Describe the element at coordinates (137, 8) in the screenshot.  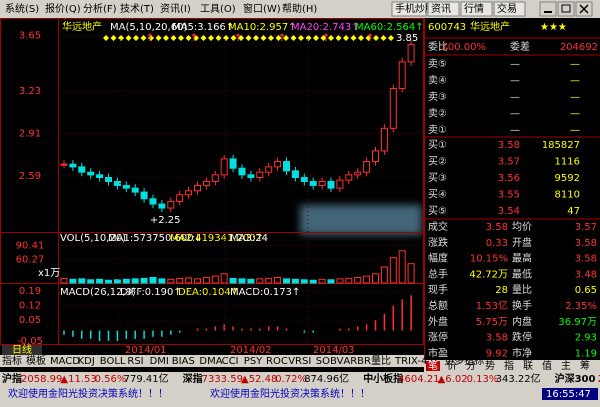
I see `menu-item: 技术(T)` at that location.